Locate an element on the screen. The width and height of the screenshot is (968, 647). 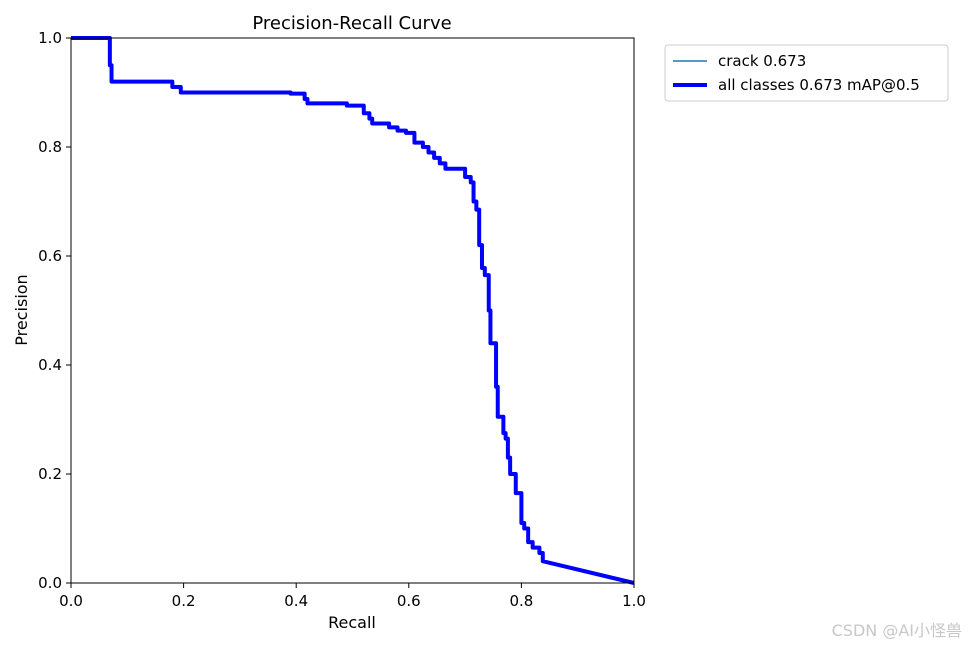
x-tick-label: 0.8 is located at coordinates (521, 601).